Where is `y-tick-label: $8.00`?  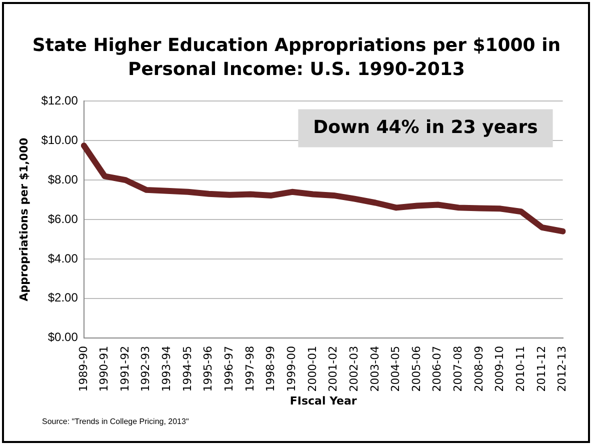
y-tick-label: $8.00 is located at coordinates (63, 179).